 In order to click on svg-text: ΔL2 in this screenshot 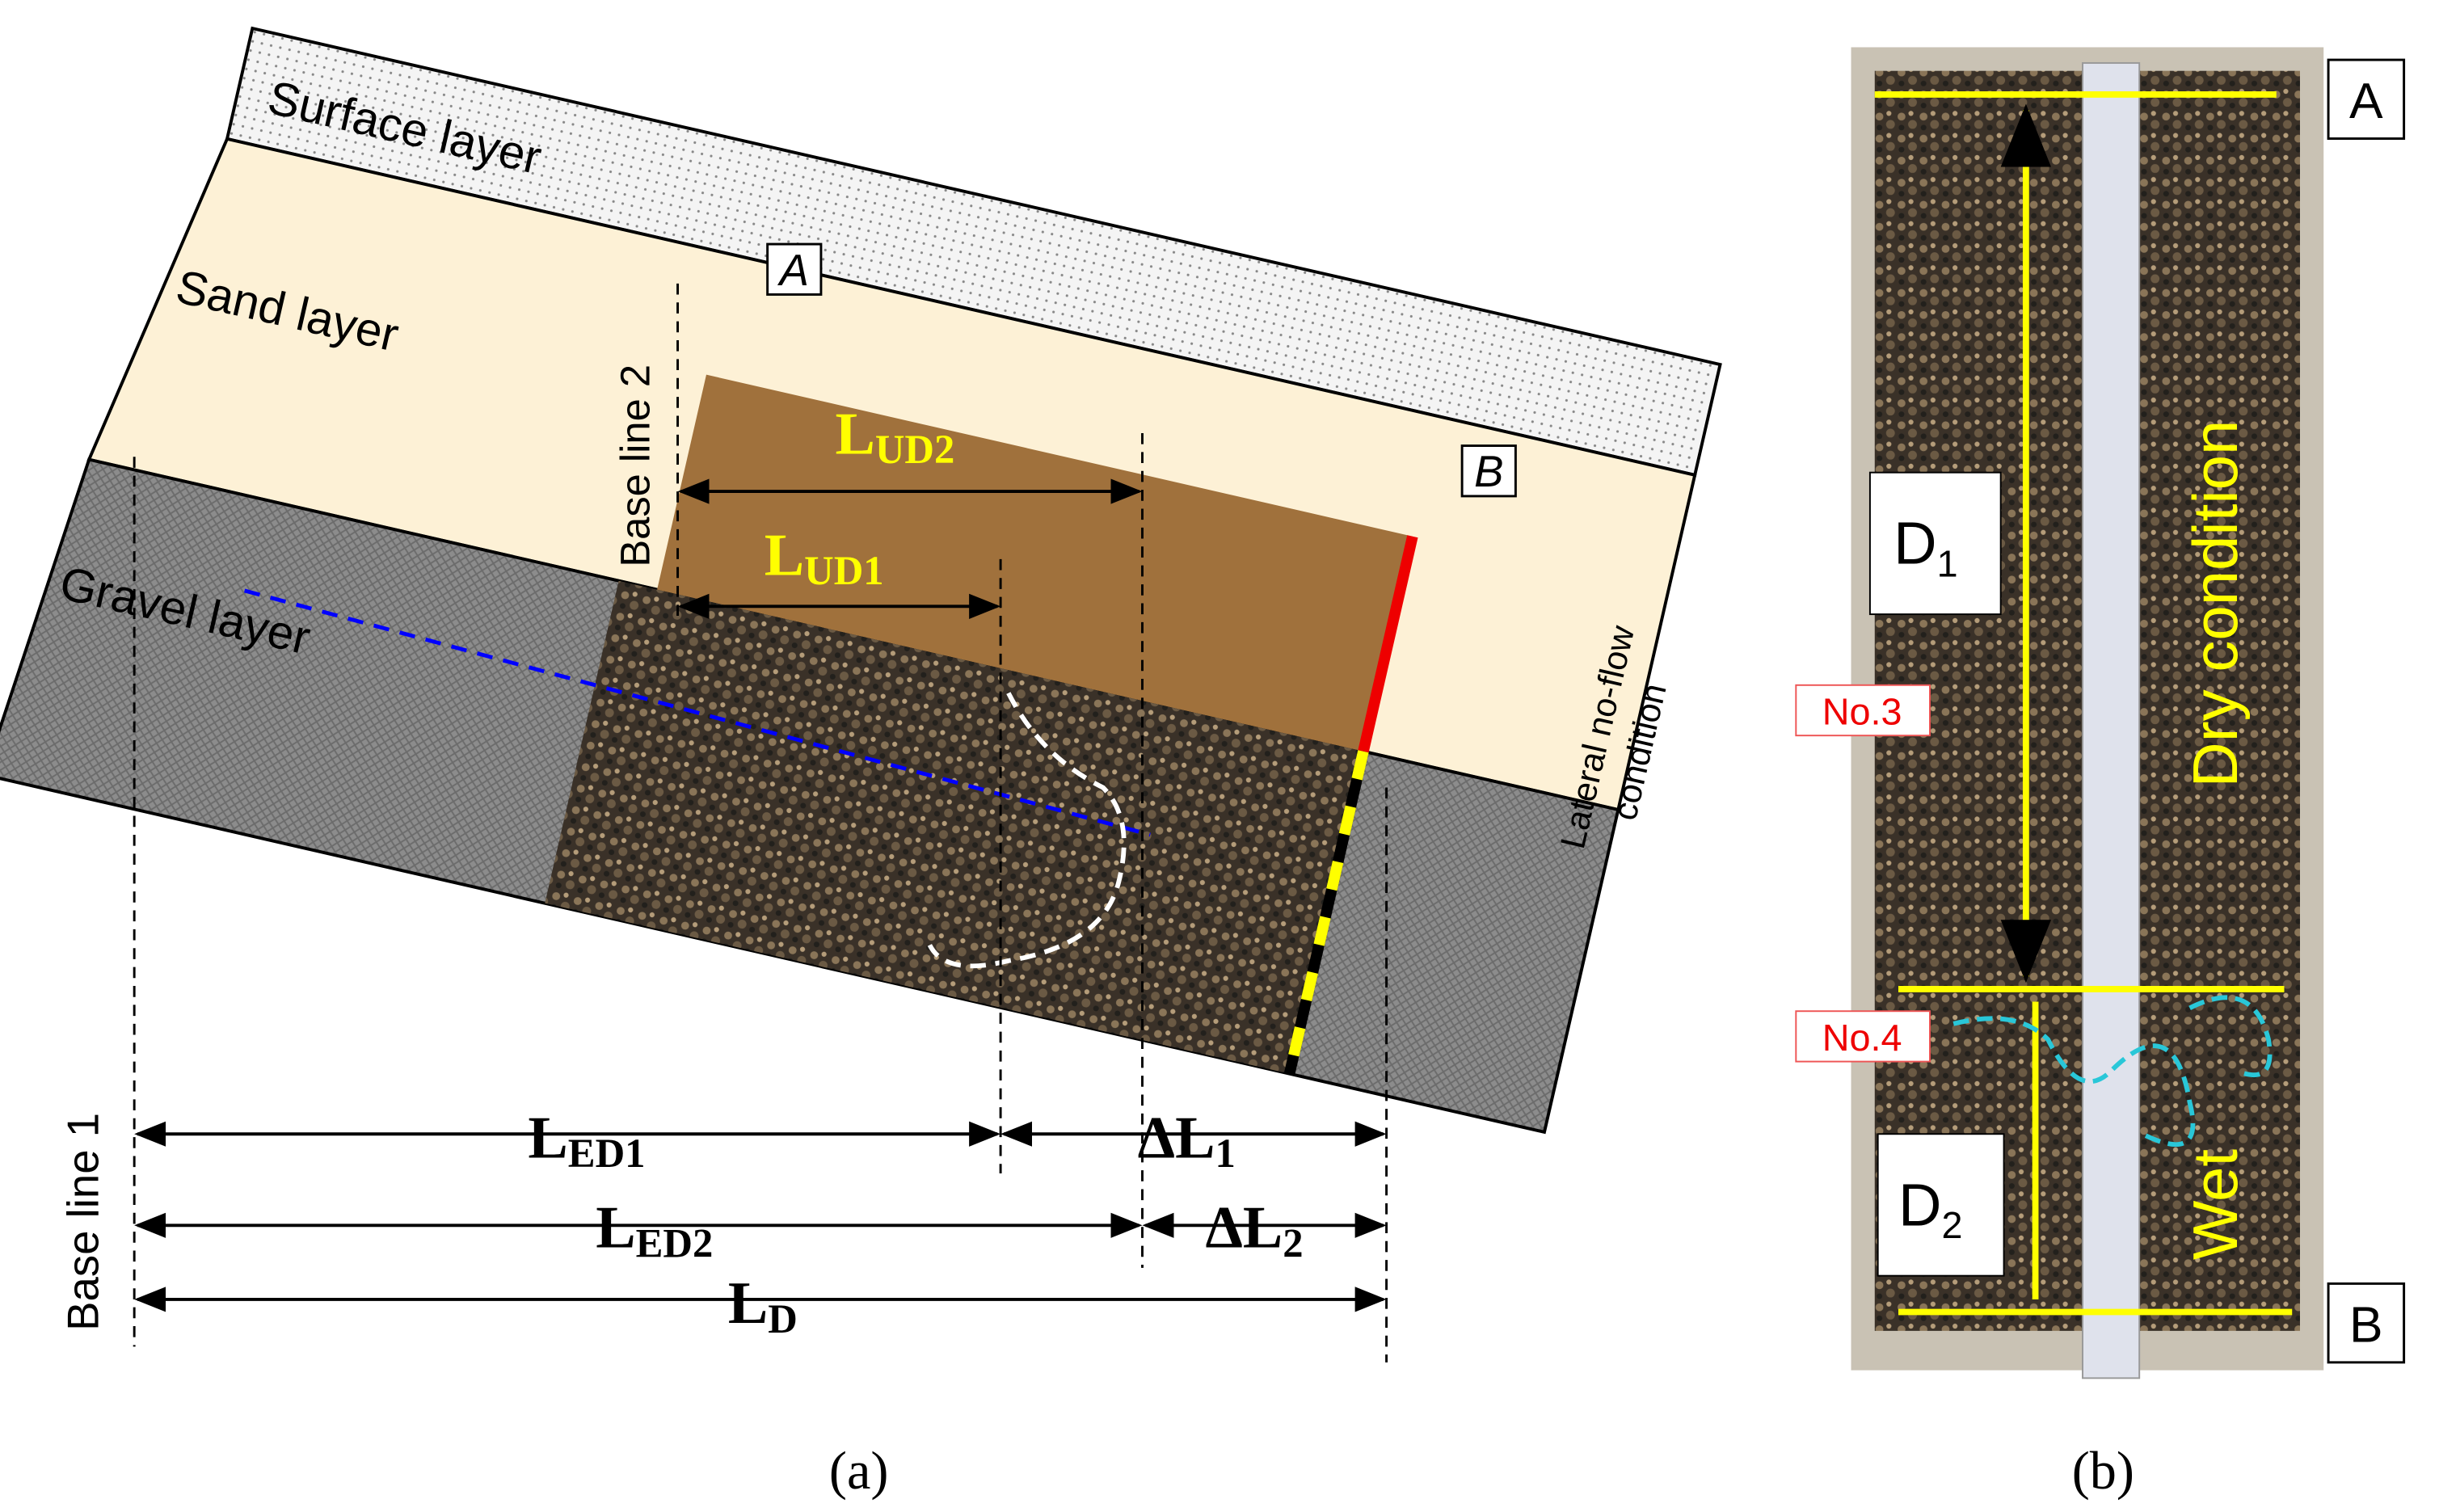, I will do `click(1254, 1230)`.